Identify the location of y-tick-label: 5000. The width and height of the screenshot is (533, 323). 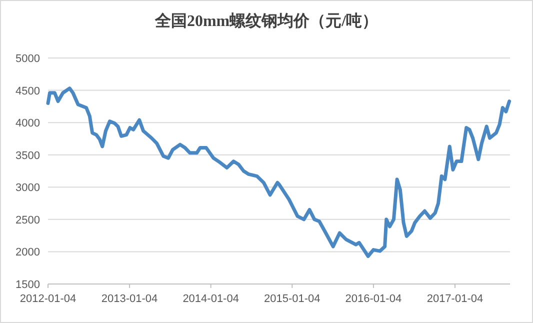
(28, 59).